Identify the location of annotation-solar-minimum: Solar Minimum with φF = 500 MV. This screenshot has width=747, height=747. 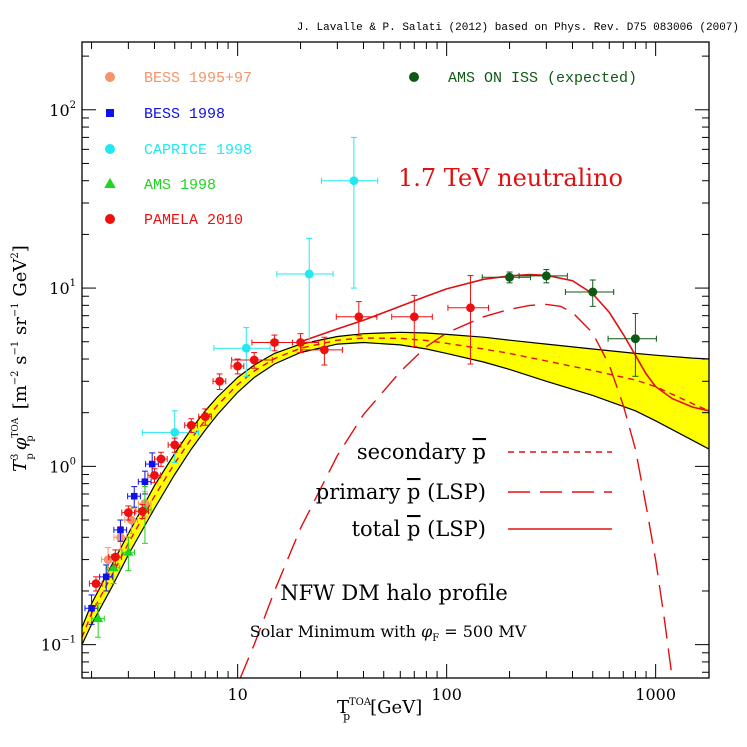
(388, 633).